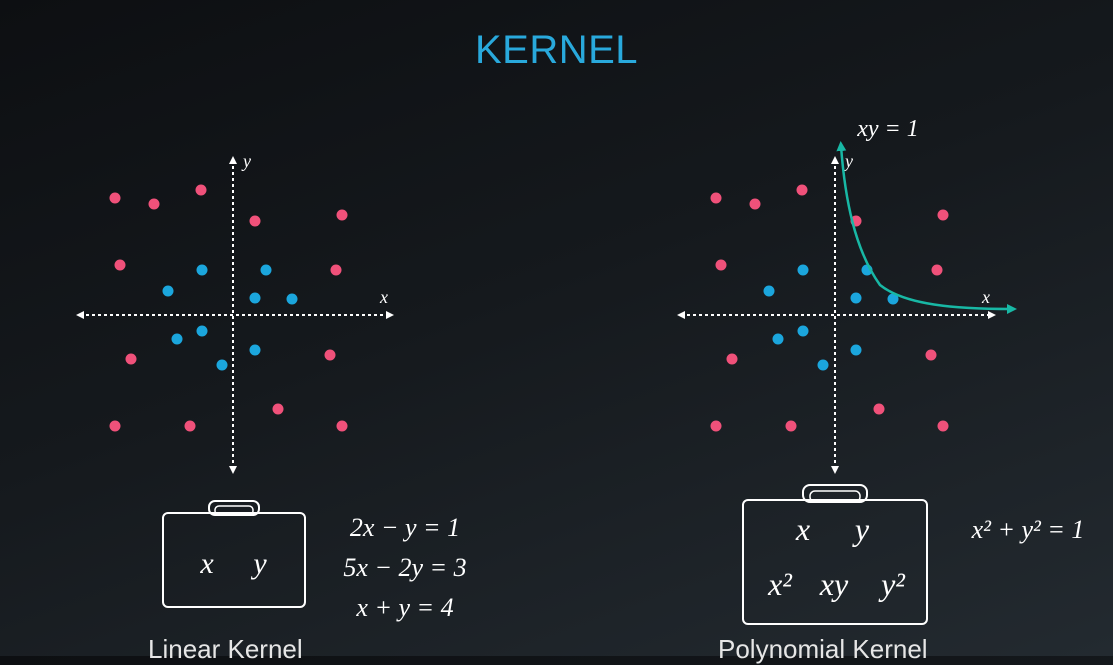 The width and height of the screenshot is (1113, 665). What do you see at coordinates (404, 607) in the screenshot?
I see `equation-3: x + y = 4` at bounding box center [404, 607].